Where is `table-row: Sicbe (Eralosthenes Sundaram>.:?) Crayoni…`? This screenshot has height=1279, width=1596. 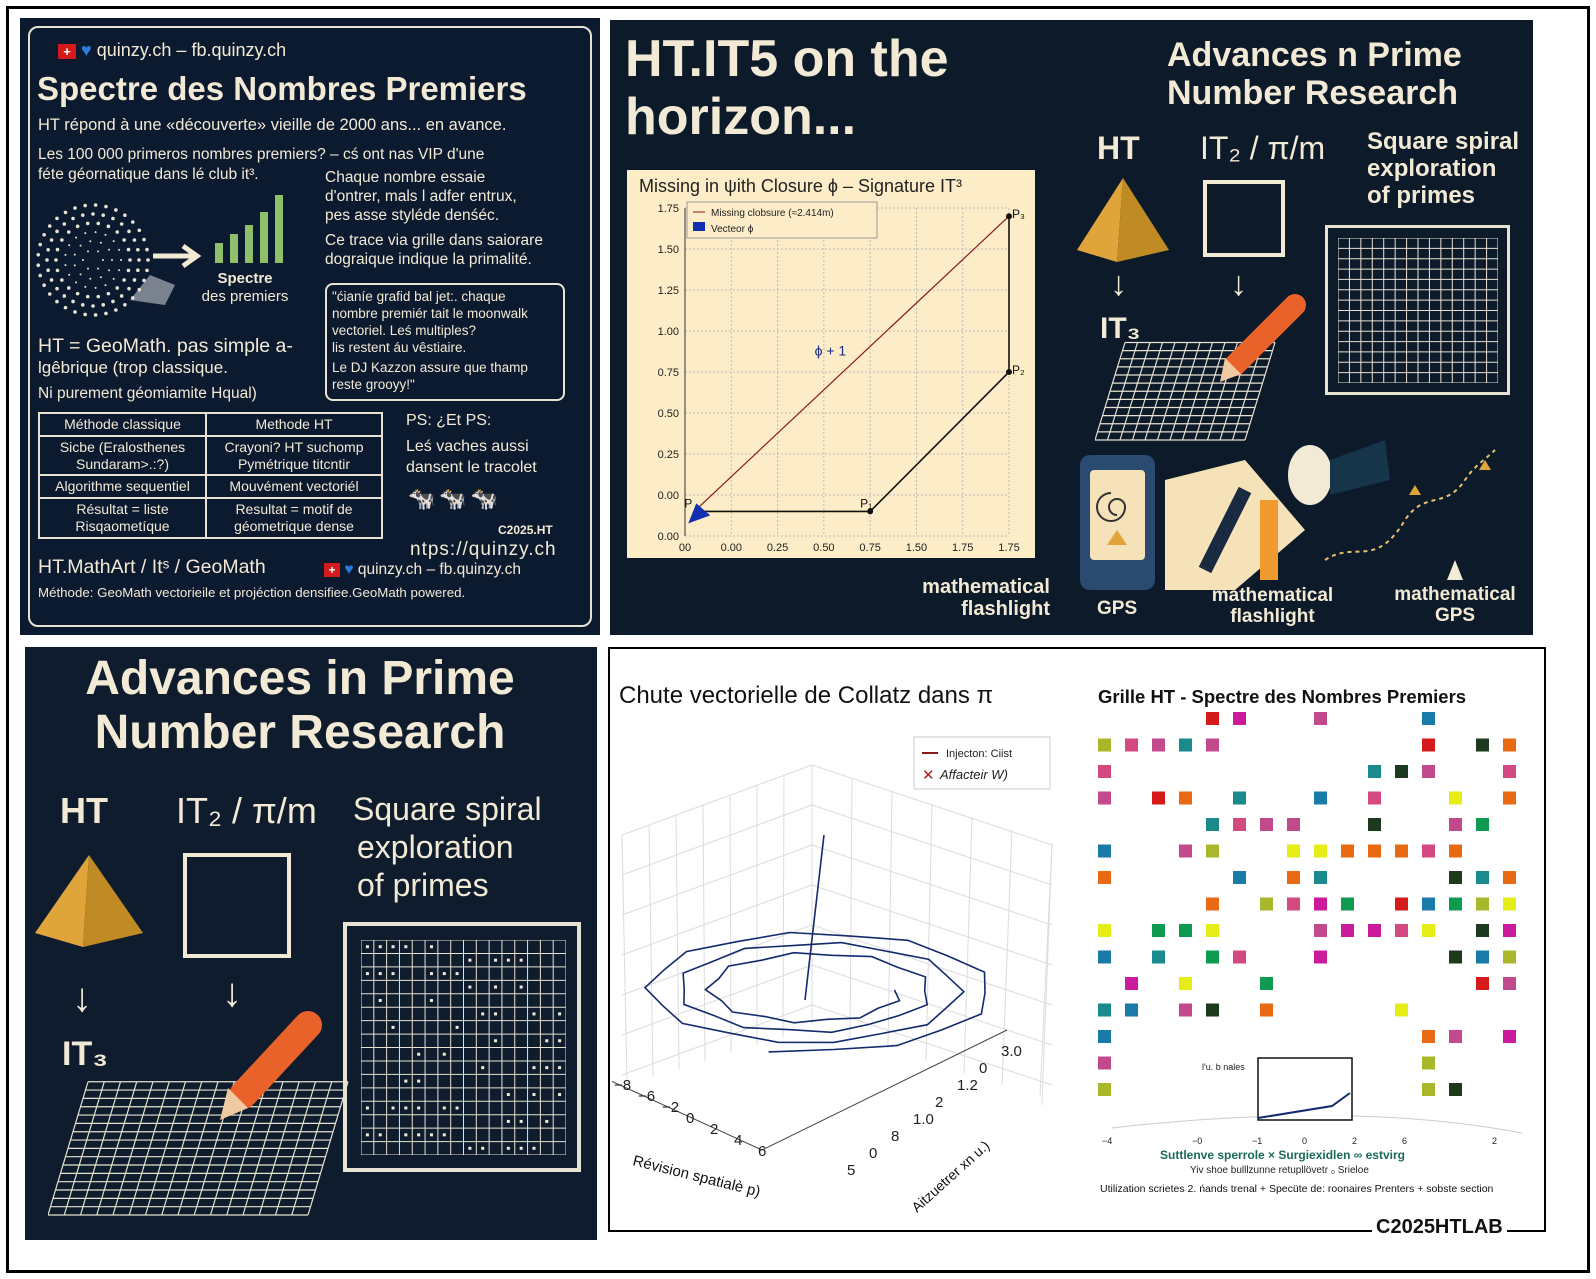
table-row: Sicbe (Eralosthenes Sundaram>.:?) Crayoni… is located at coordinates (210, 455).